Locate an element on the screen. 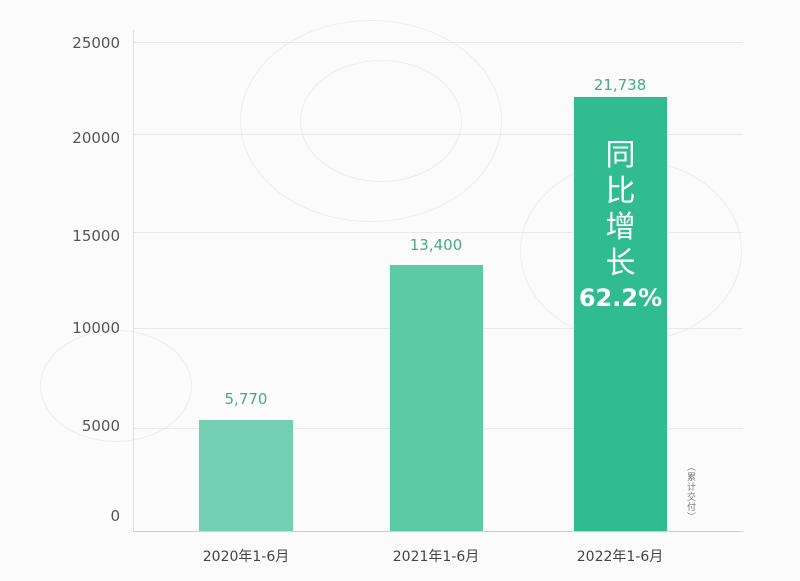 The height and width of the screenshot is (581, 800). growth-text: 长 is located at coordinates (620, 263).